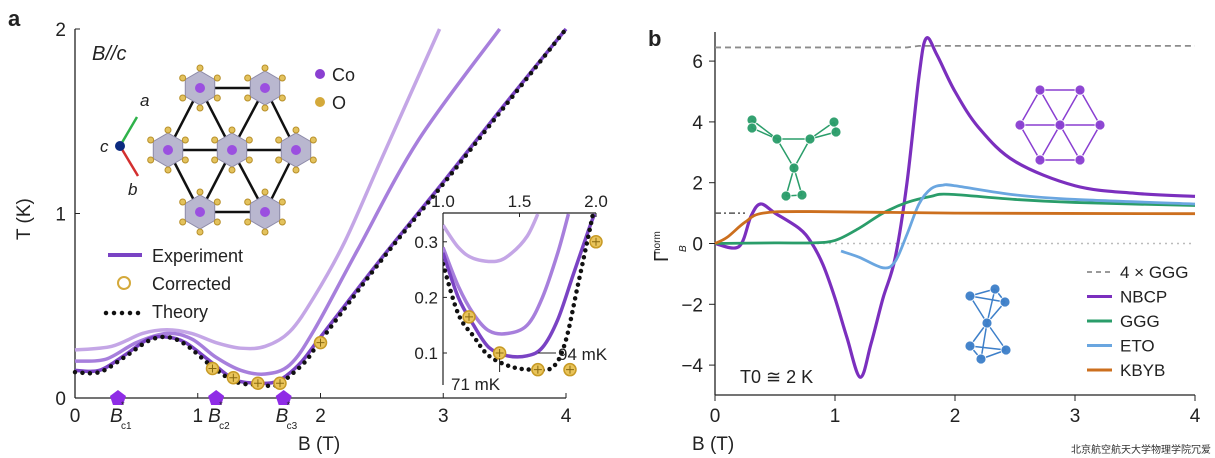 Image resolution: width=1215 pixels, height=458 pixels. I want to click on annotation-94mk: 94 mK, so click(583, 354).